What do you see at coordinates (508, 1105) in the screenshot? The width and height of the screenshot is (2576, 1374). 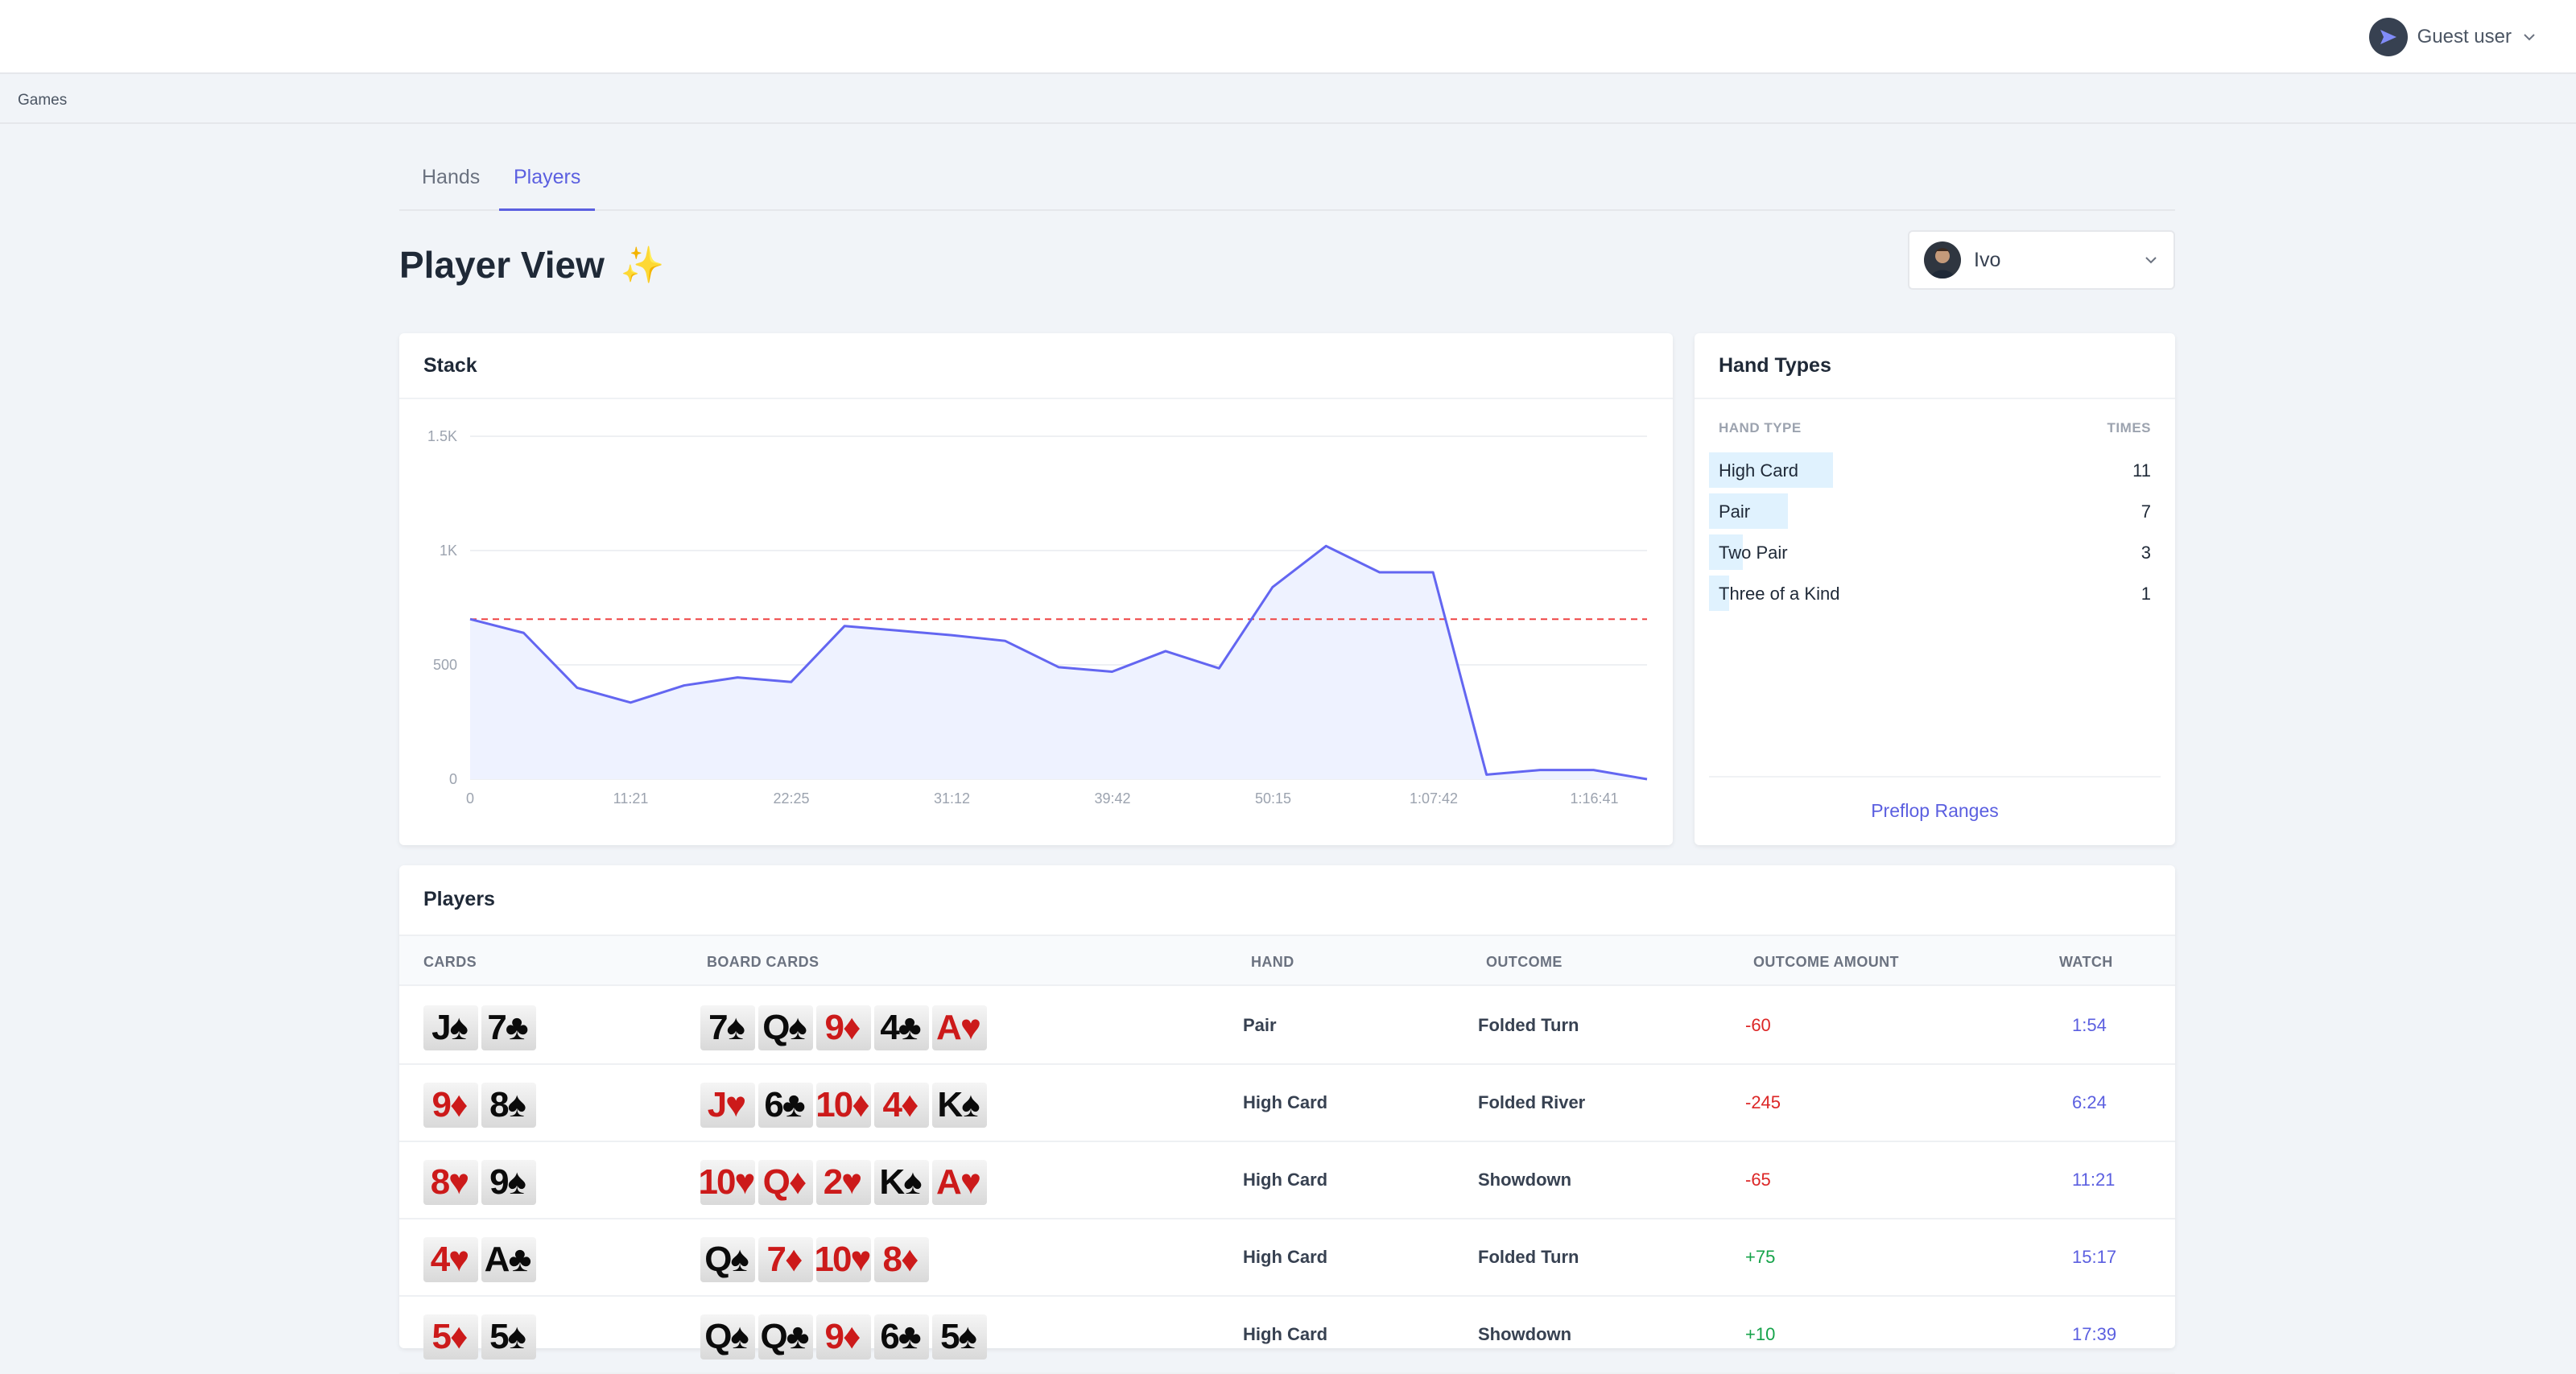 I see `playing-card: 8♠` at bounding box center [508, 1105].